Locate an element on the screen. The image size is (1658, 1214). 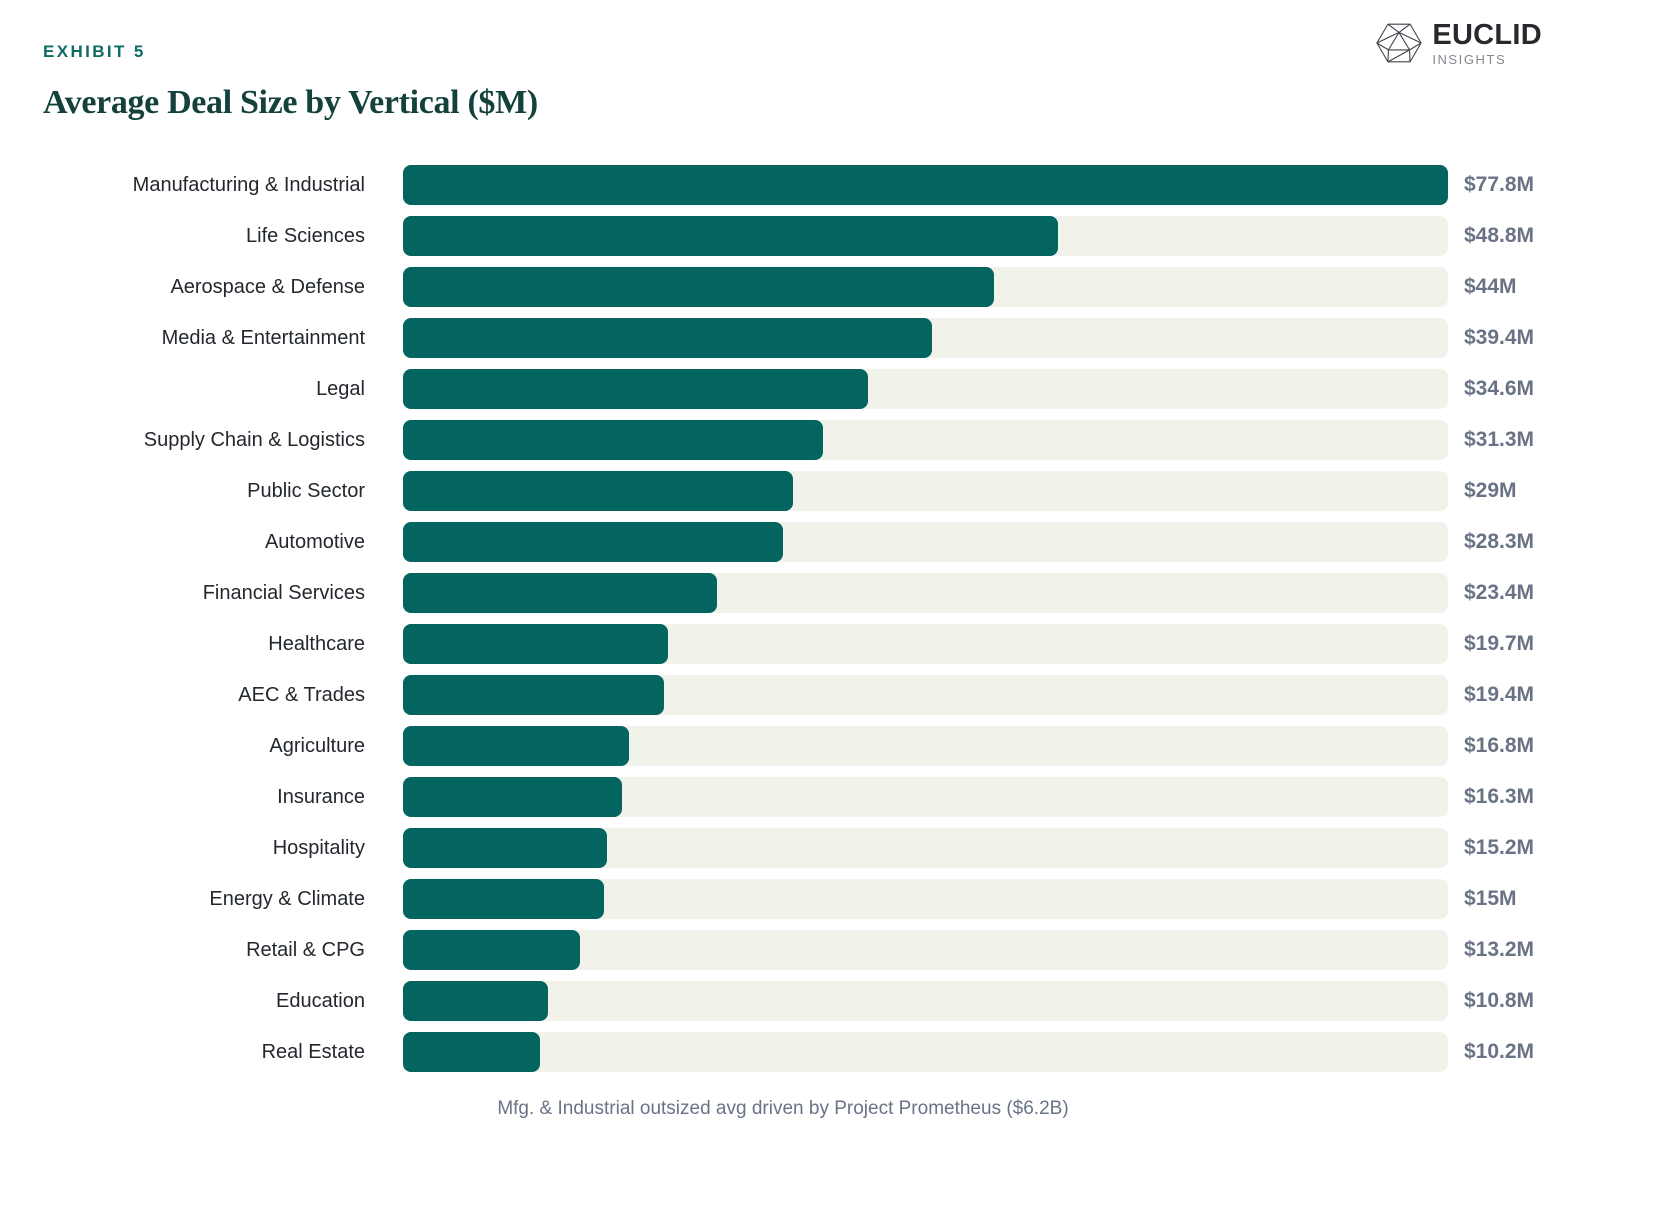
chart-row: Education $10.8M is located at coordinates (801, 1001).